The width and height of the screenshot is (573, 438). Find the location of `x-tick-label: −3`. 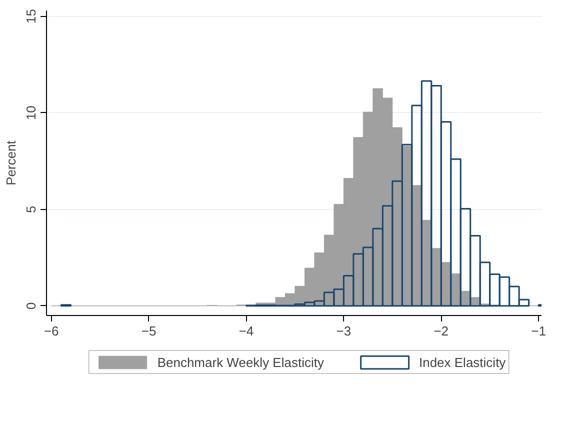

x-tick-label: −3 is located at coordinates (344, 331).